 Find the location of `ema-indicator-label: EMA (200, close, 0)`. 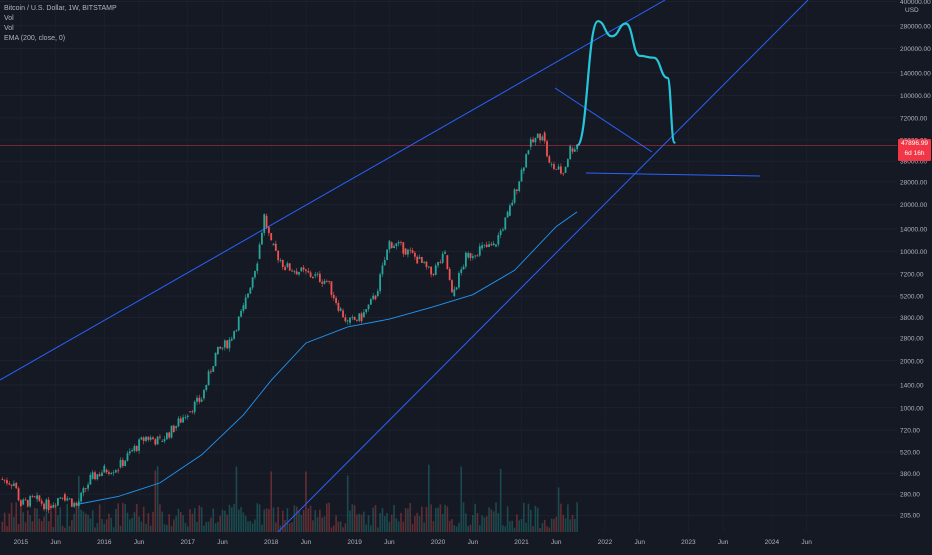

ema-indicator-label: EMA (200, close, 0) is located at coordinates (35, 38).